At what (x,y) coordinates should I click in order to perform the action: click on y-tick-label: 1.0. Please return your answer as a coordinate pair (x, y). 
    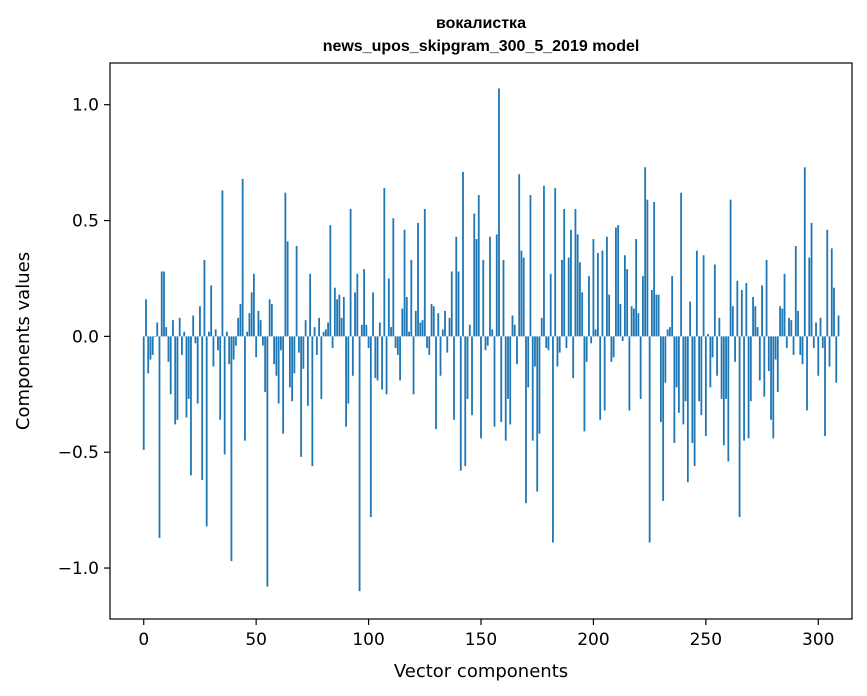
    Looking at the image, I should click on (85, 106).